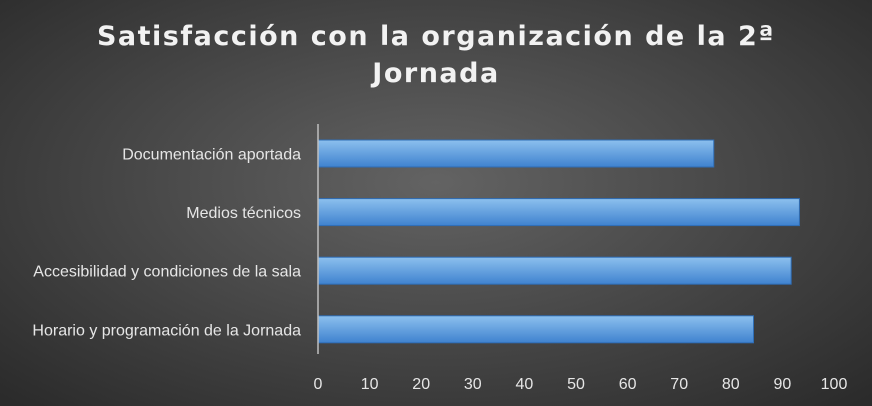 This screenshot has height=406, width=872. Describe the element at coordinates (436, 73) in the screenshot. I see `chart-title-line-2: Jornada` at that location.